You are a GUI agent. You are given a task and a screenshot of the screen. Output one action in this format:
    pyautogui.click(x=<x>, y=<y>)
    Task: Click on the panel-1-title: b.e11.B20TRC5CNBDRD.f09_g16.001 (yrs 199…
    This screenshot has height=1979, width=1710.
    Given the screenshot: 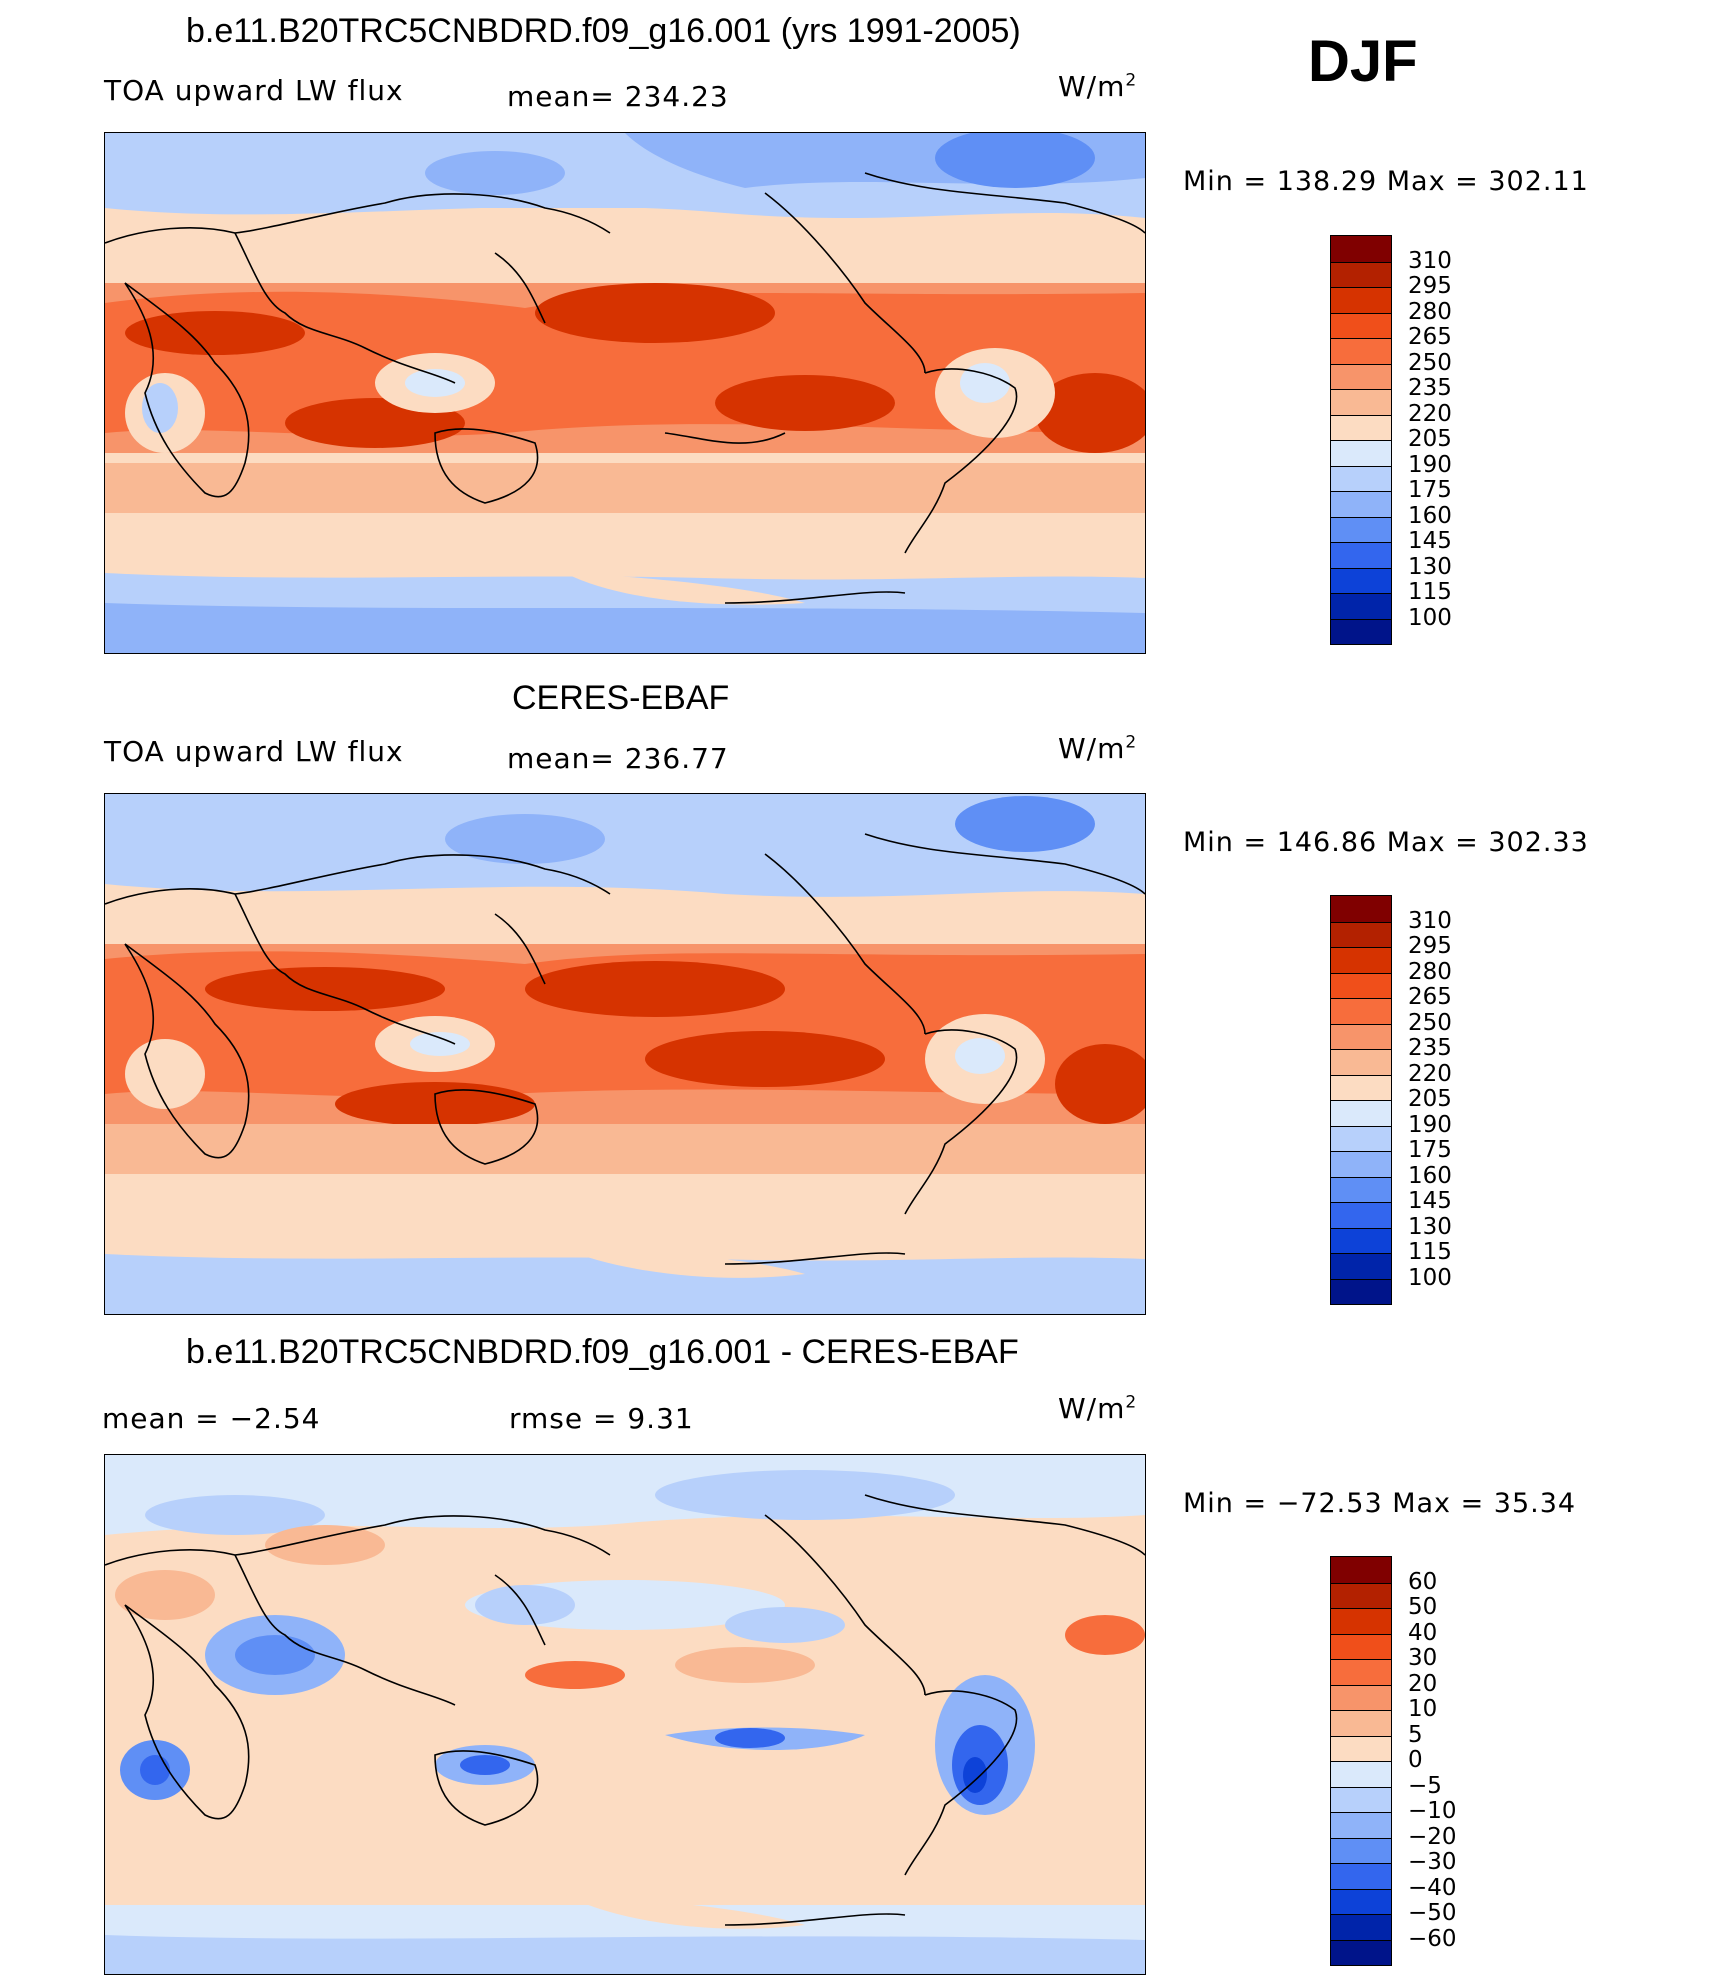 What is the action you would take?
    pyautogui.click(x=603, y=31)
    